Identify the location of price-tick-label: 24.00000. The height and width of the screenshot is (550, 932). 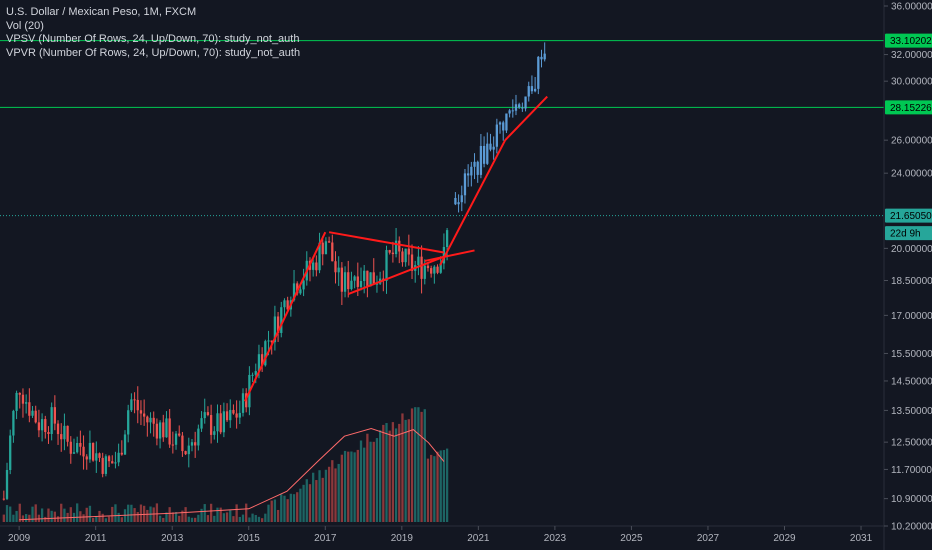
(911, 174).